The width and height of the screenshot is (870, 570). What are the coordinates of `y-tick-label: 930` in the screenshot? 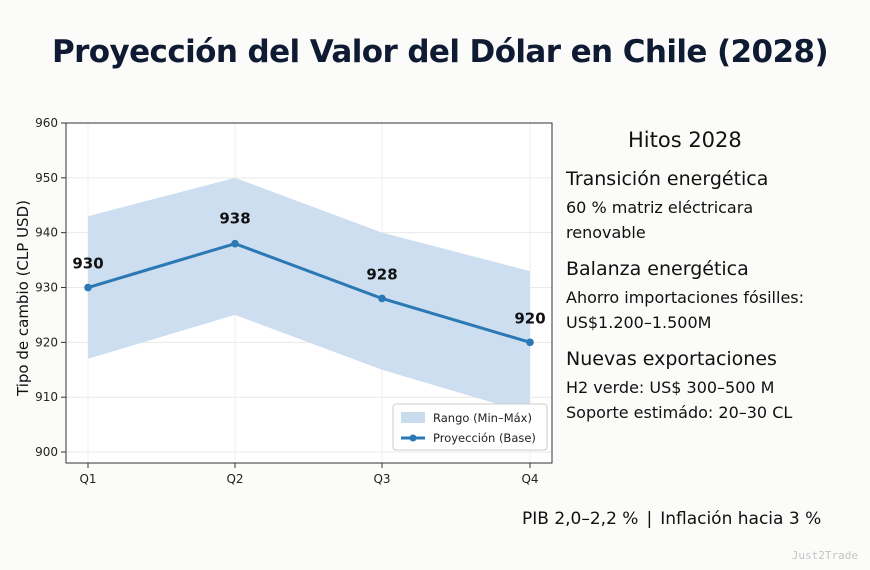 It's located at (46, 288).